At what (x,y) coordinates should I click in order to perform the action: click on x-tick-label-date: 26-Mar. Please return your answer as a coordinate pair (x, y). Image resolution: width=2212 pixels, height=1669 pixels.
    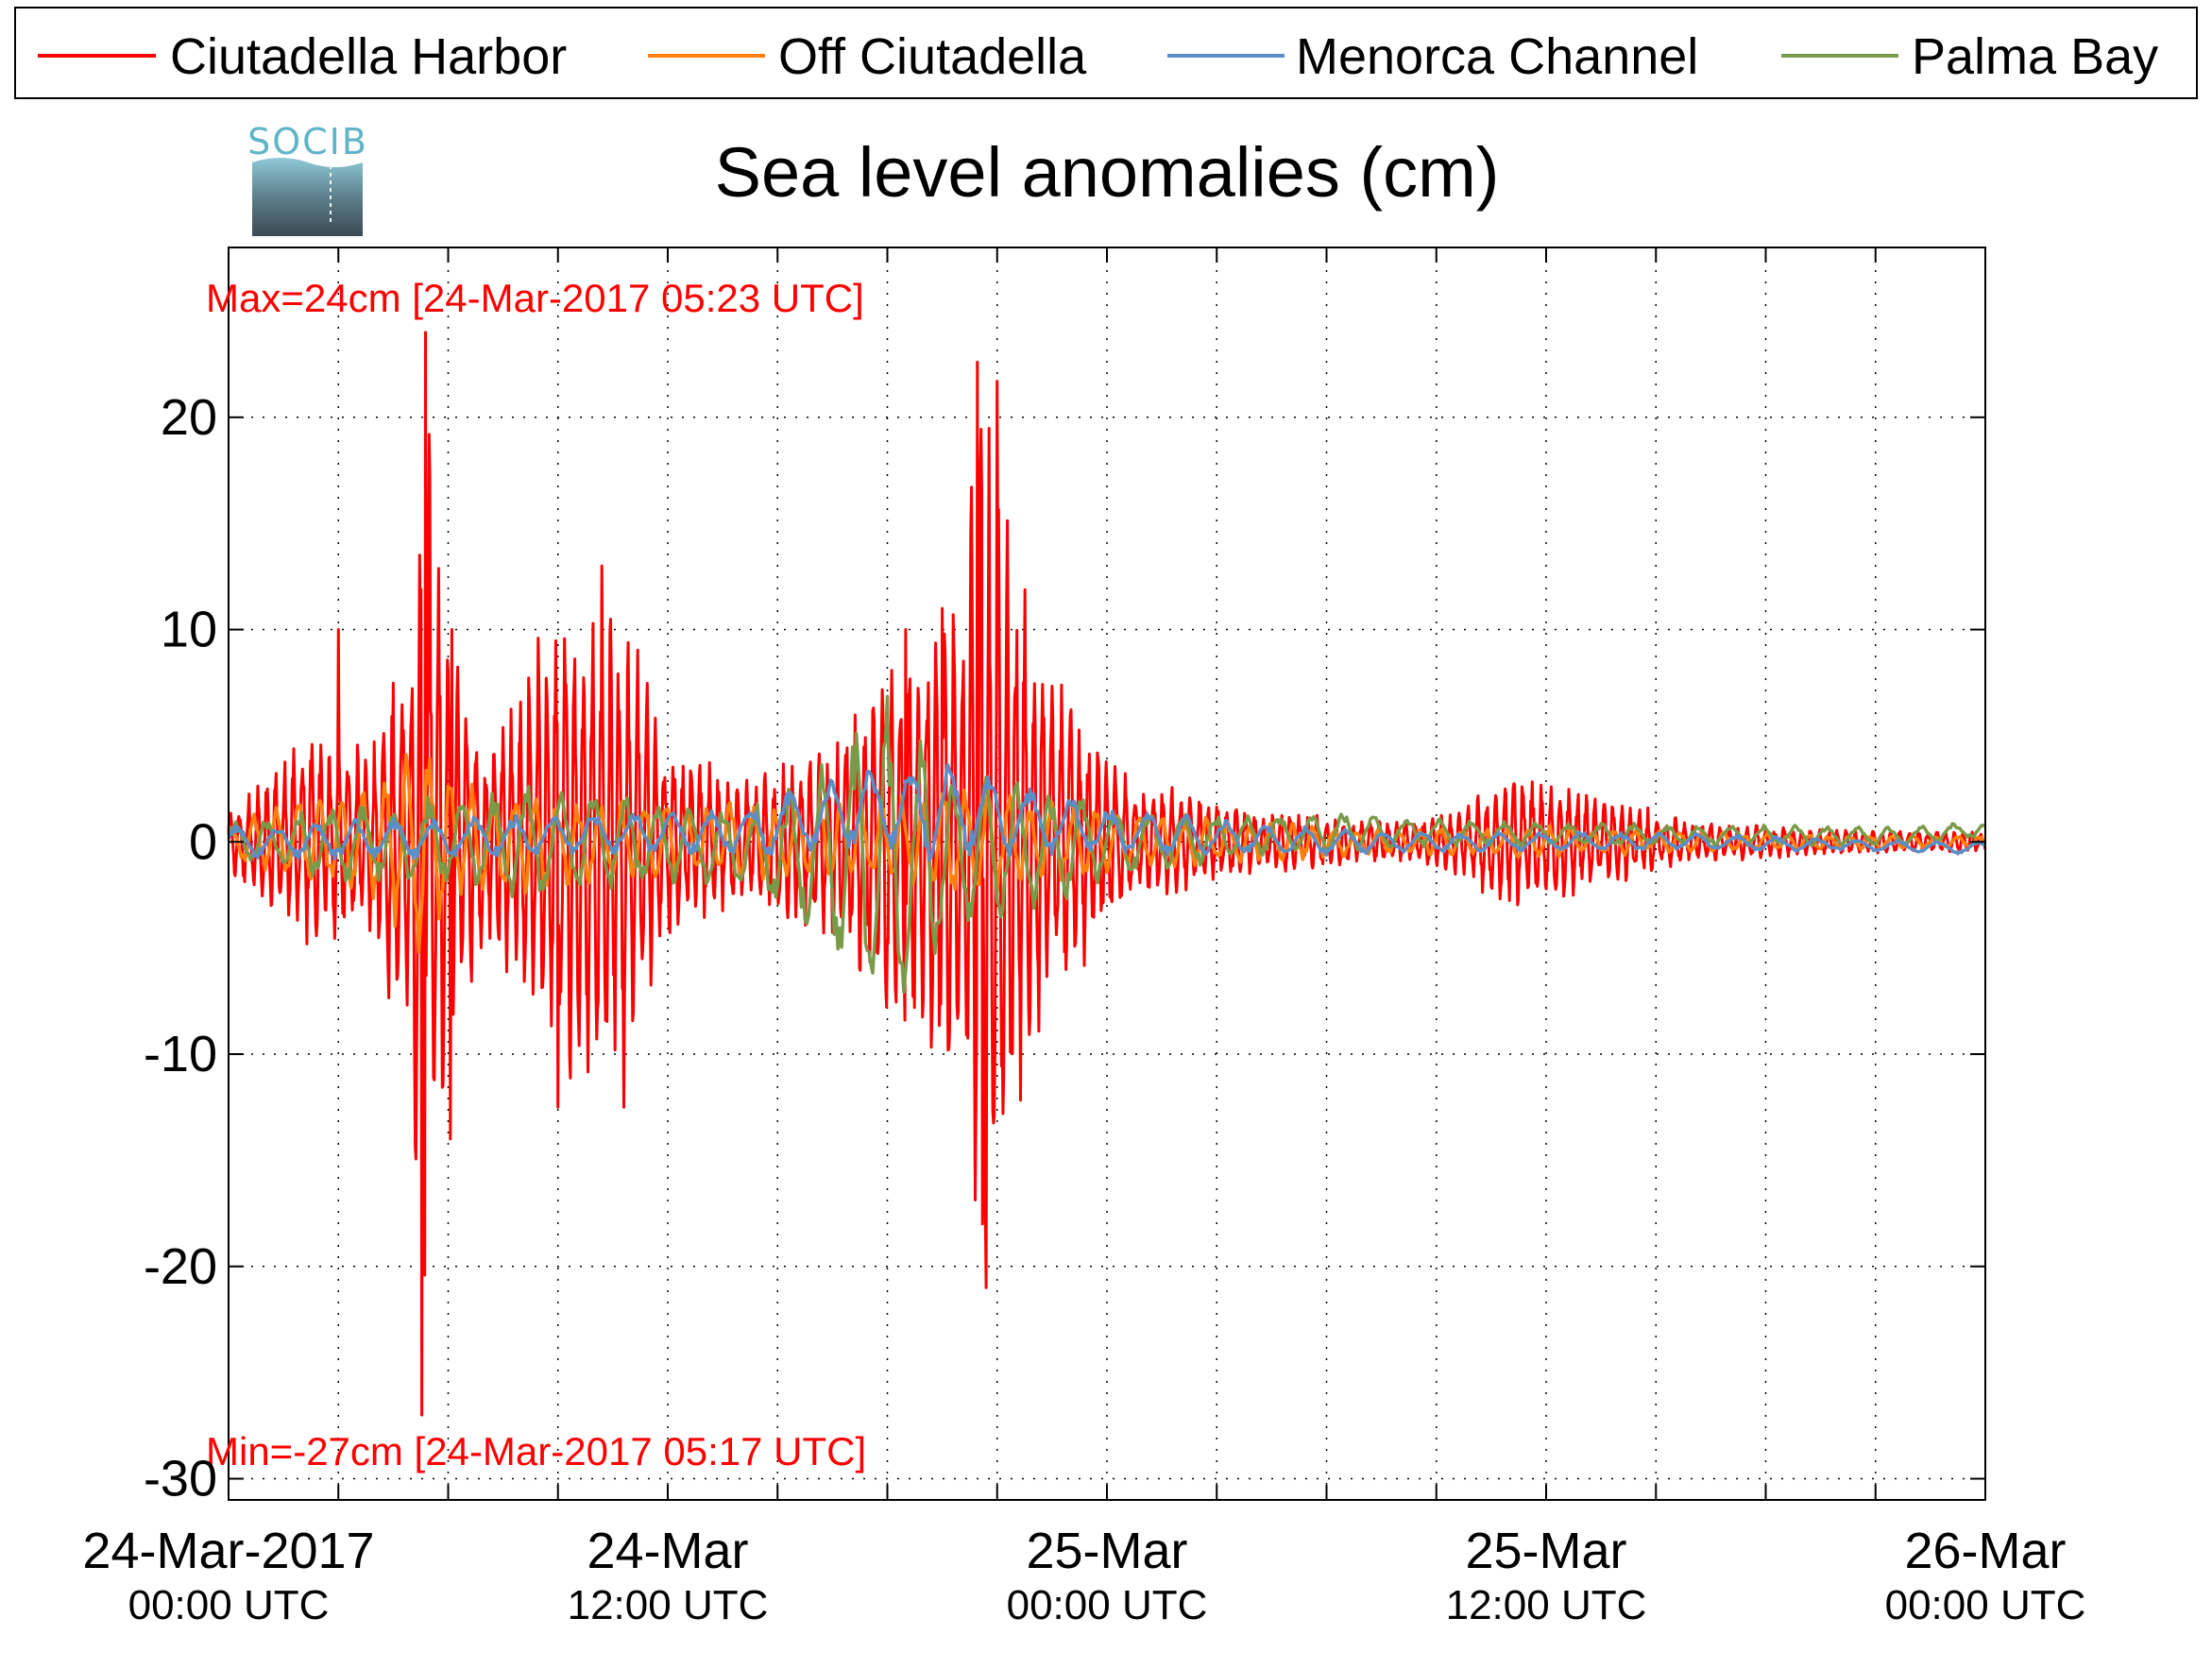
    Looking at the image, I should click on (1985, 1551).